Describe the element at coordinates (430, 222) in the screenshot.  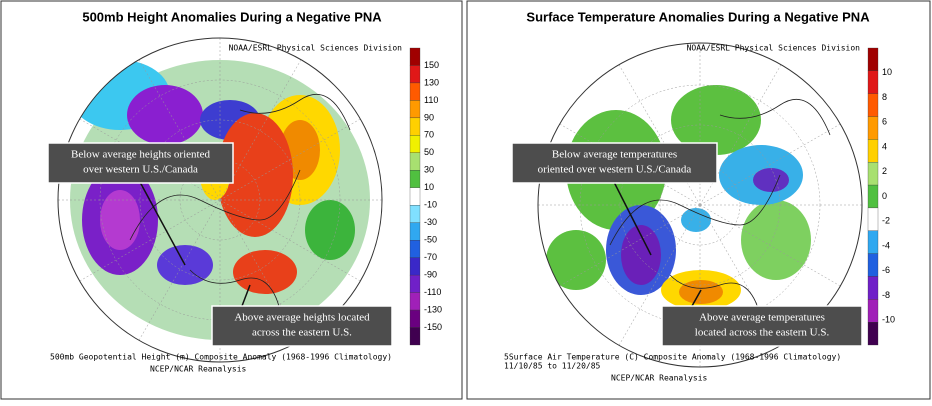
I see `colorbar-label: -30` at that location.